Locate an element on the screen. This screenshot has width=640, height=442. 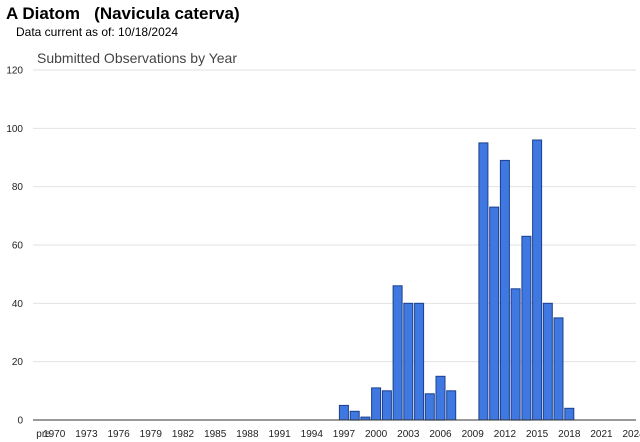
x-tick-label: 2021 is located at coordinates (601, 434).